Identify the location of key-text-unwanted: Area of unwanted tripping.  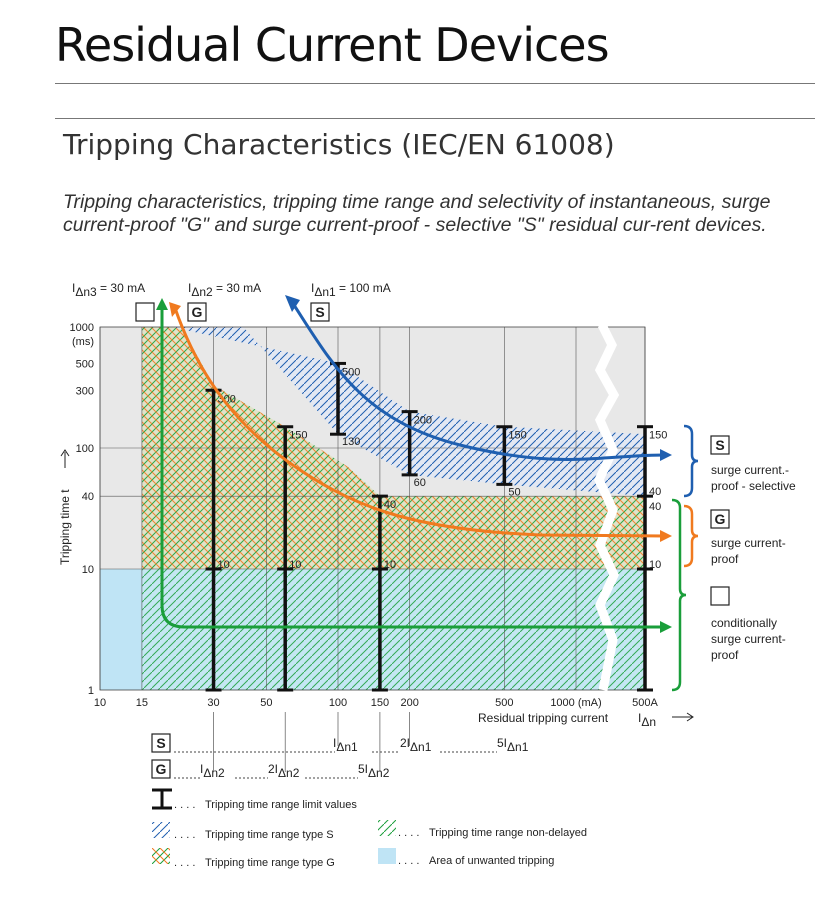
(491, 861).